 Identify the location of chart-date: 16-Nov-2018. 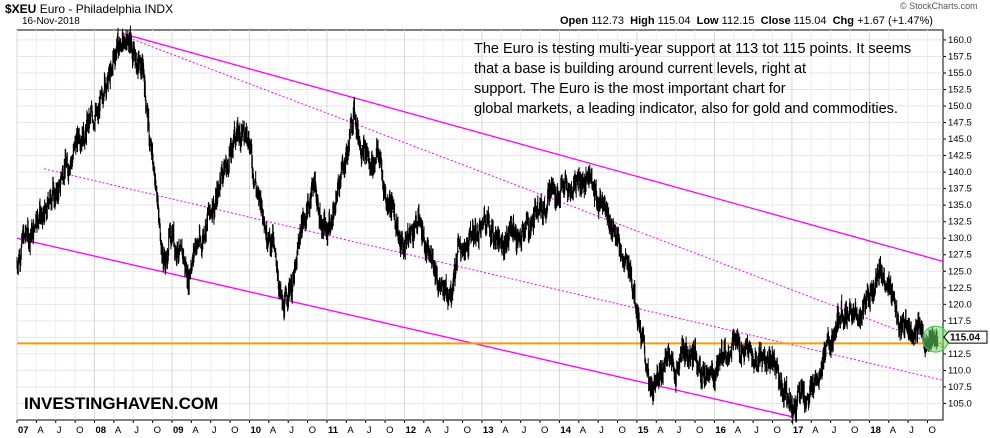
(51, 21).